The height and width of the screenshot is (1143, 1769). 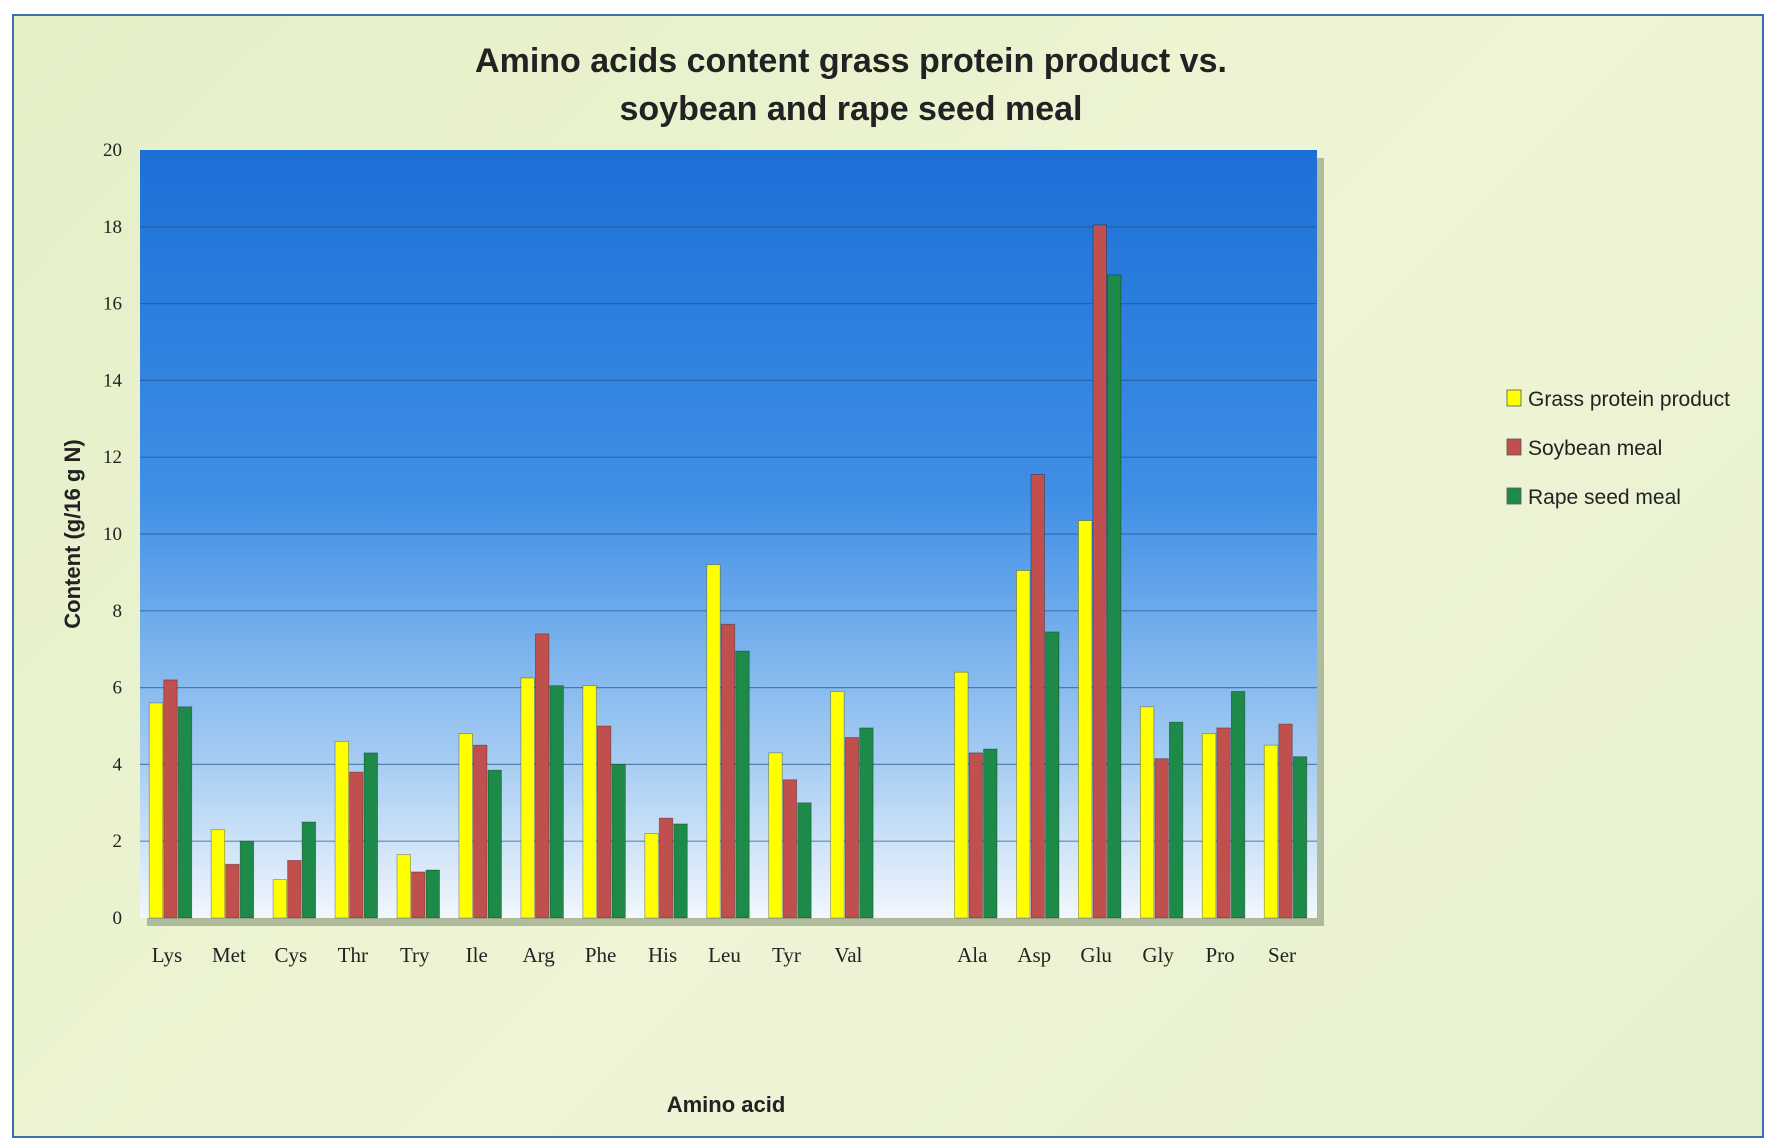 I want to click on y-tick-label: 14, so click(x=113, y=380).